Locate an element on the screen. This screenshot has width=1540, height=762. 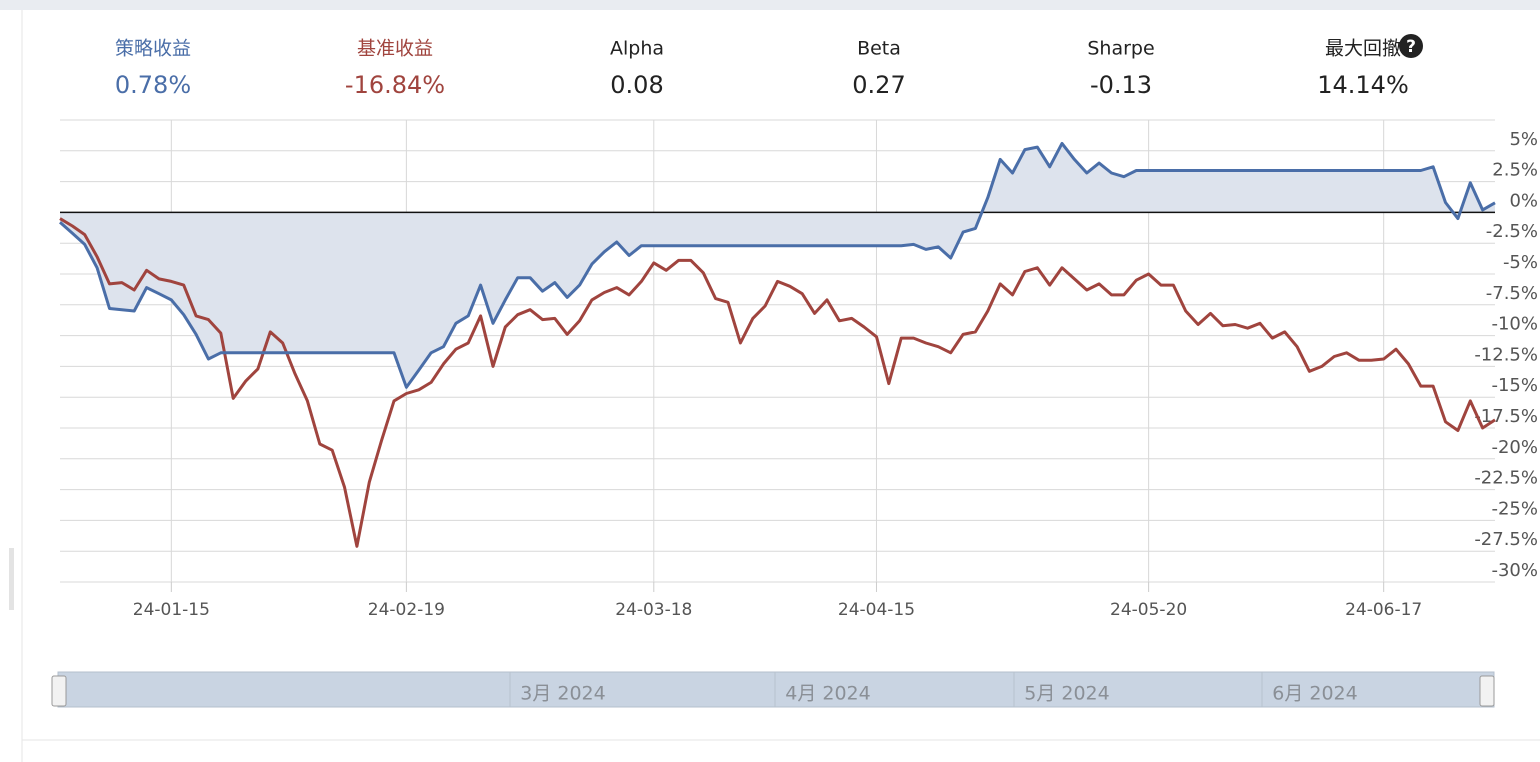
stat-value: 0.78% is located at coordinates (153, 85).